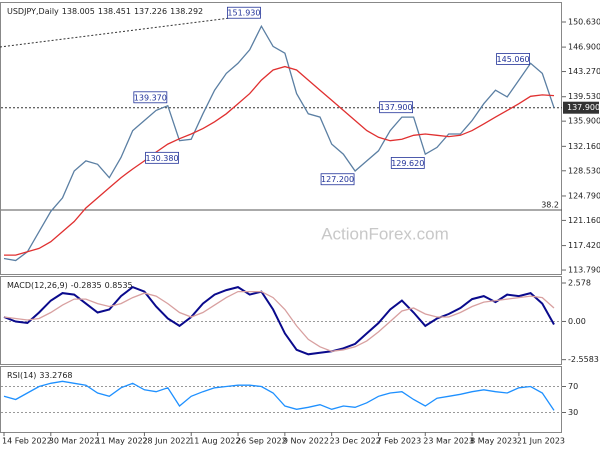 Image resolution: width=600 pixels, height=450 pixels. I want to click on x-tick-label: 23 Mar 2023, so click(448, 441).